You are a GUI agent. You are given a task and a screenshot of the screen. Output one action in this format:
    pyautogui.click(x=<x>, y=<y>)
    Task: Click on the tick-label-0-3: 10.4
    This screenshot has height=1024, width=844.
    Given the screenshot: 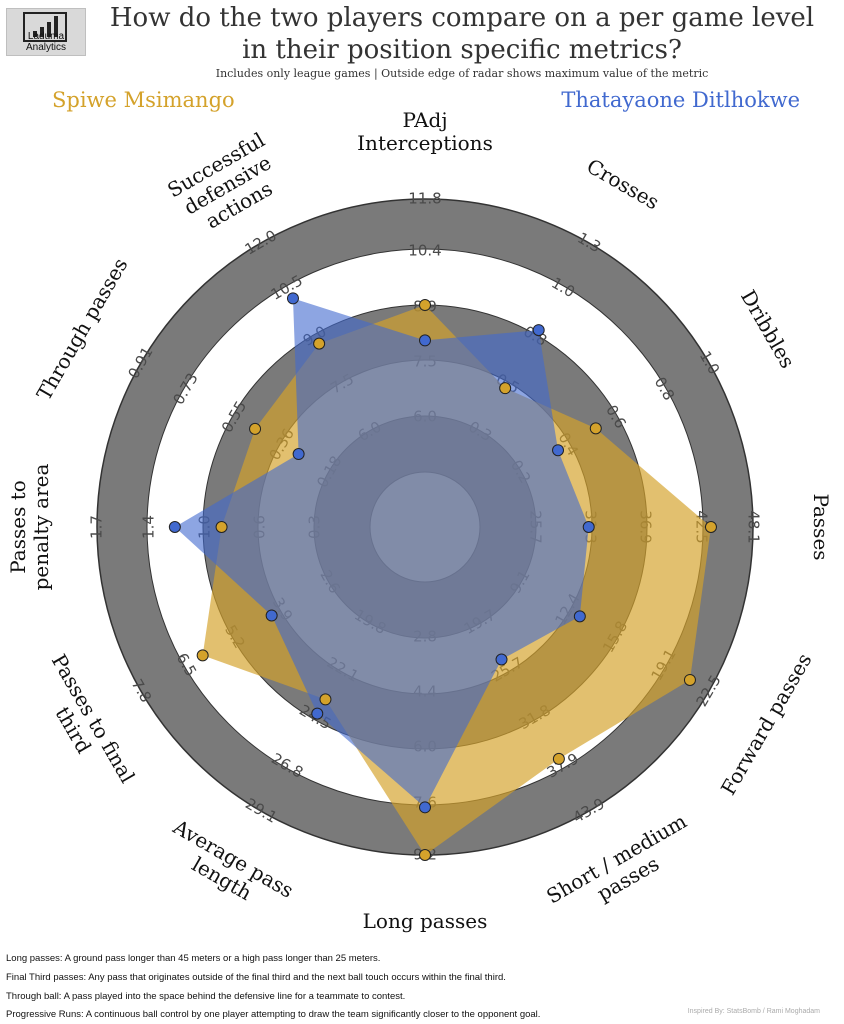 What is the action you would take?
    pyautogui.click(x=424, y=251)
    